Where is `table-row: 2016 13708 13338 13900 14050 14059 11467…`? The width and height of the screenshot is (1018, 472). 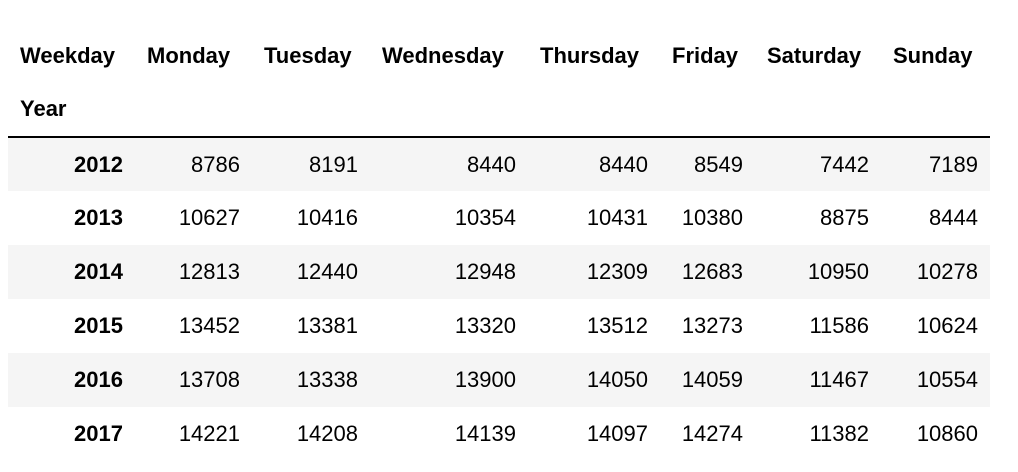
table-row: 2016 13708 13338 13900 14050 14059 11467… is located at coordinates (499, 380).